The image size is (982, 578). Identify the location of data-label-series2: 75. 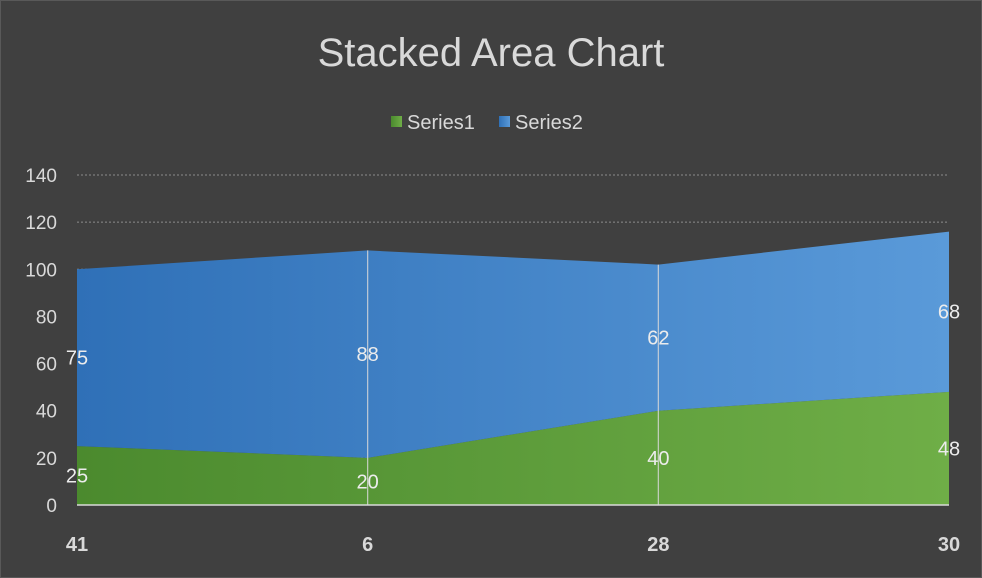
(77, 359).